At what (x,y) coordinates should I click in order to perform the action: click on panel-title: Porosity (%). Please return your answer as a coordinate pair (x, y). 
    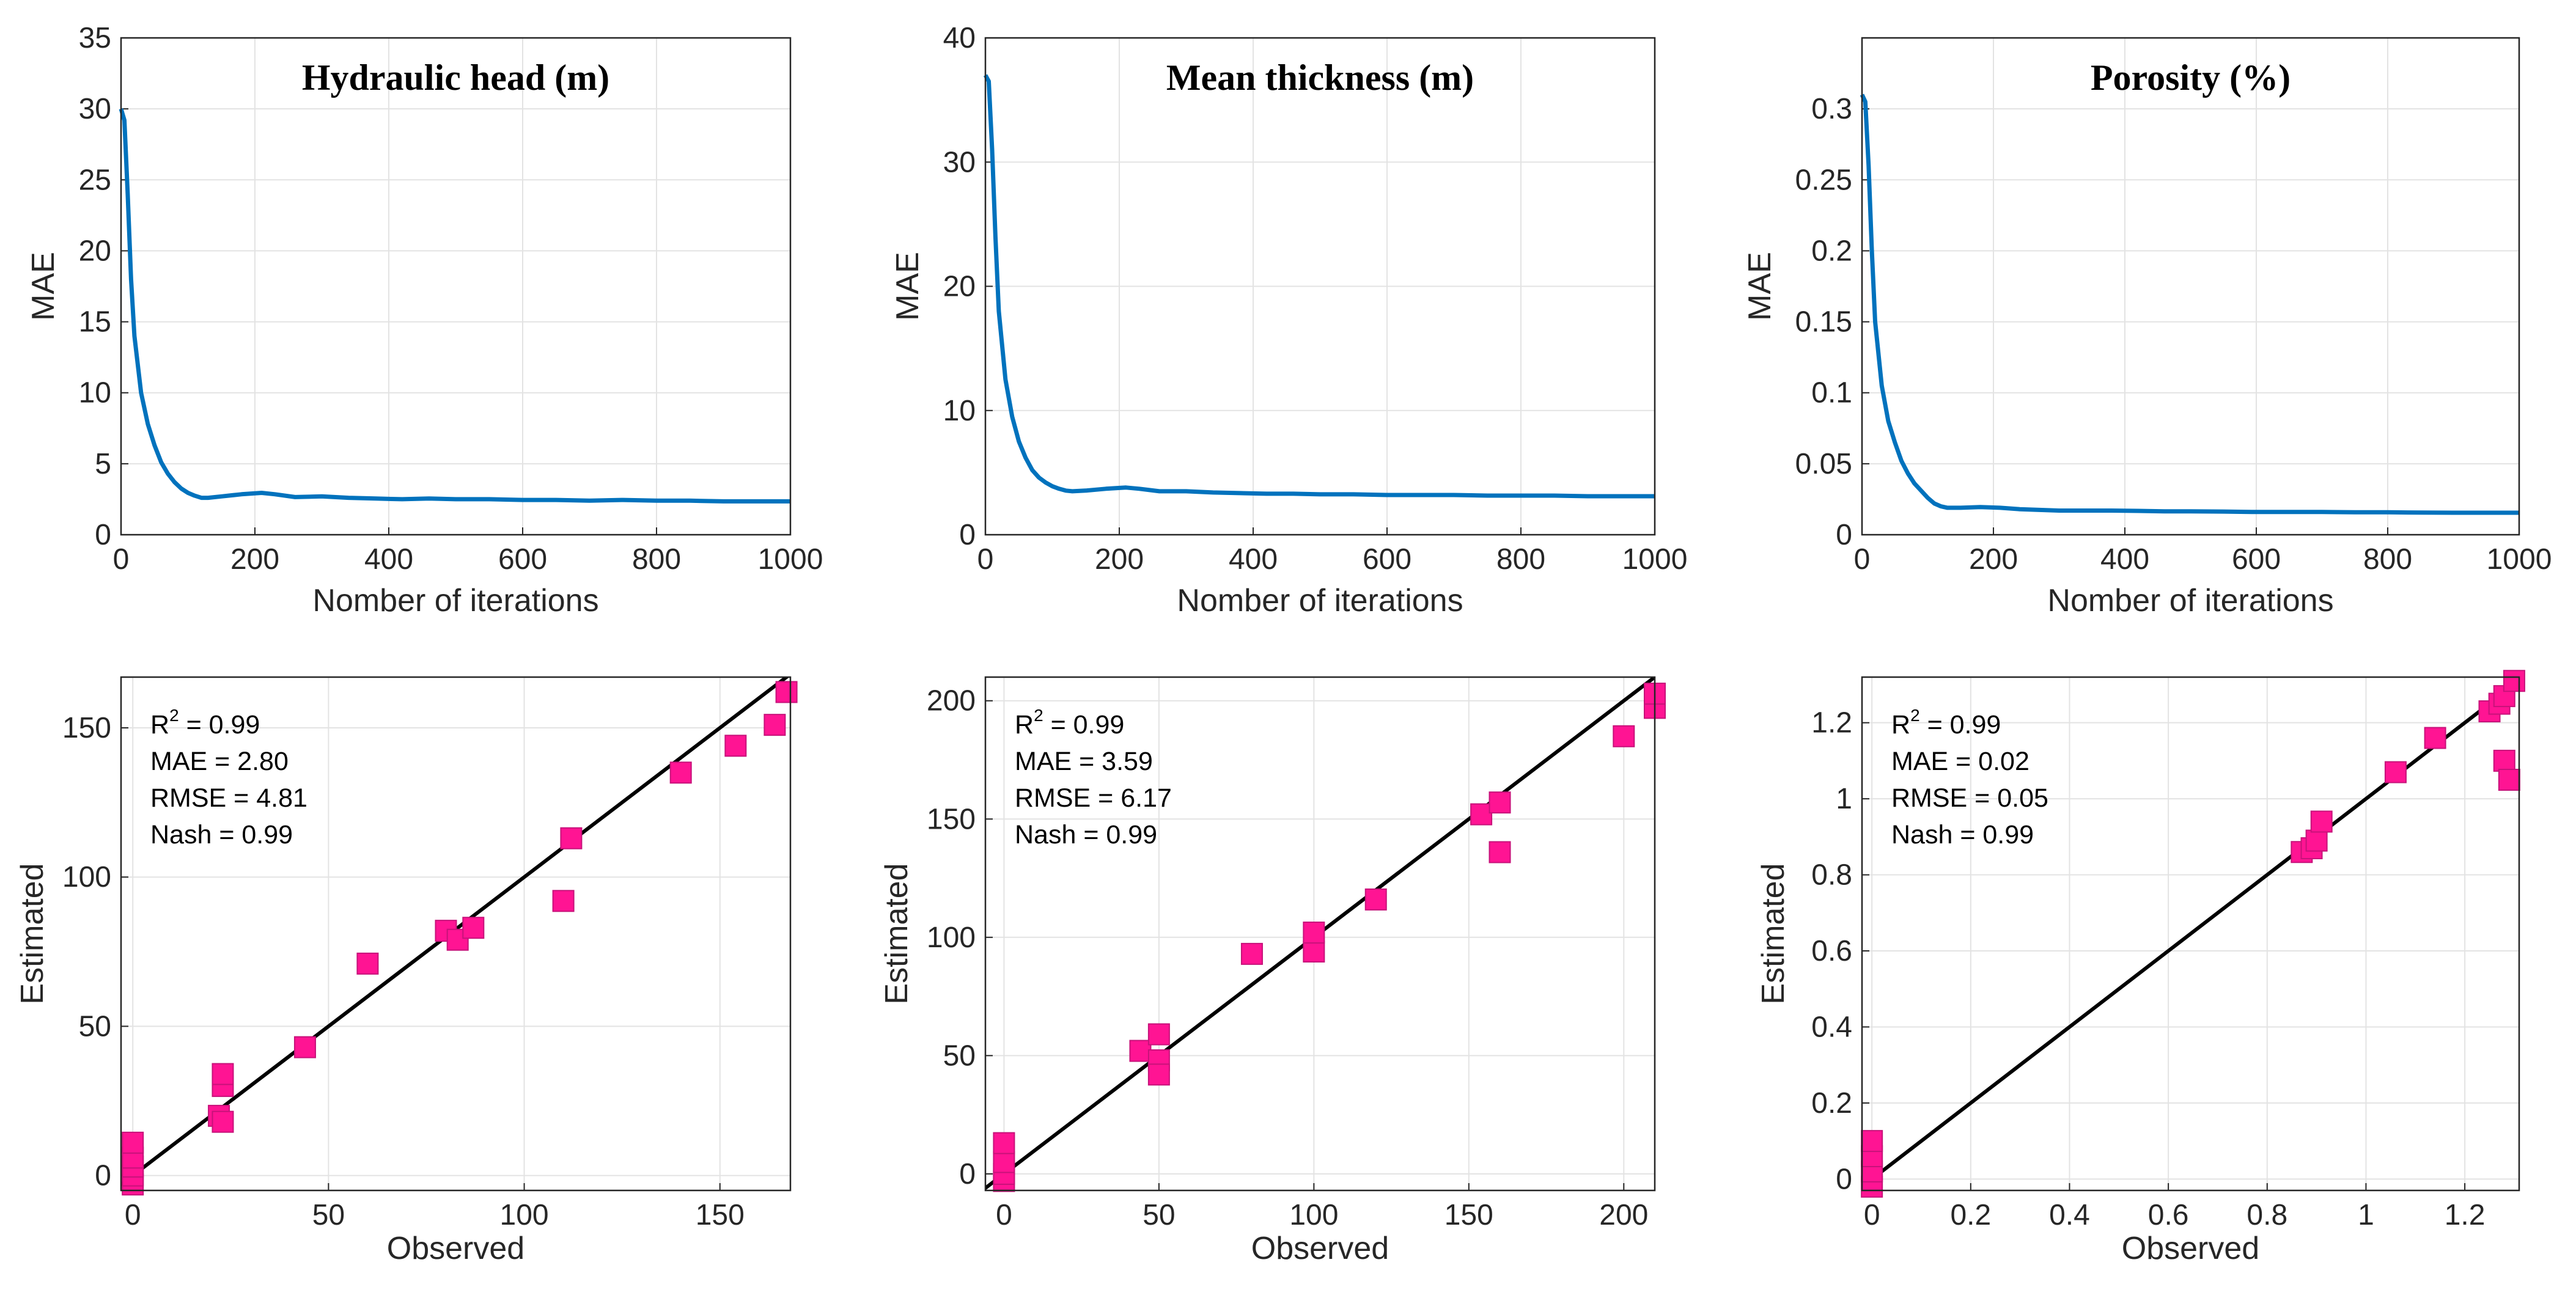
    Looking at the image, I should click on (2191, 78).